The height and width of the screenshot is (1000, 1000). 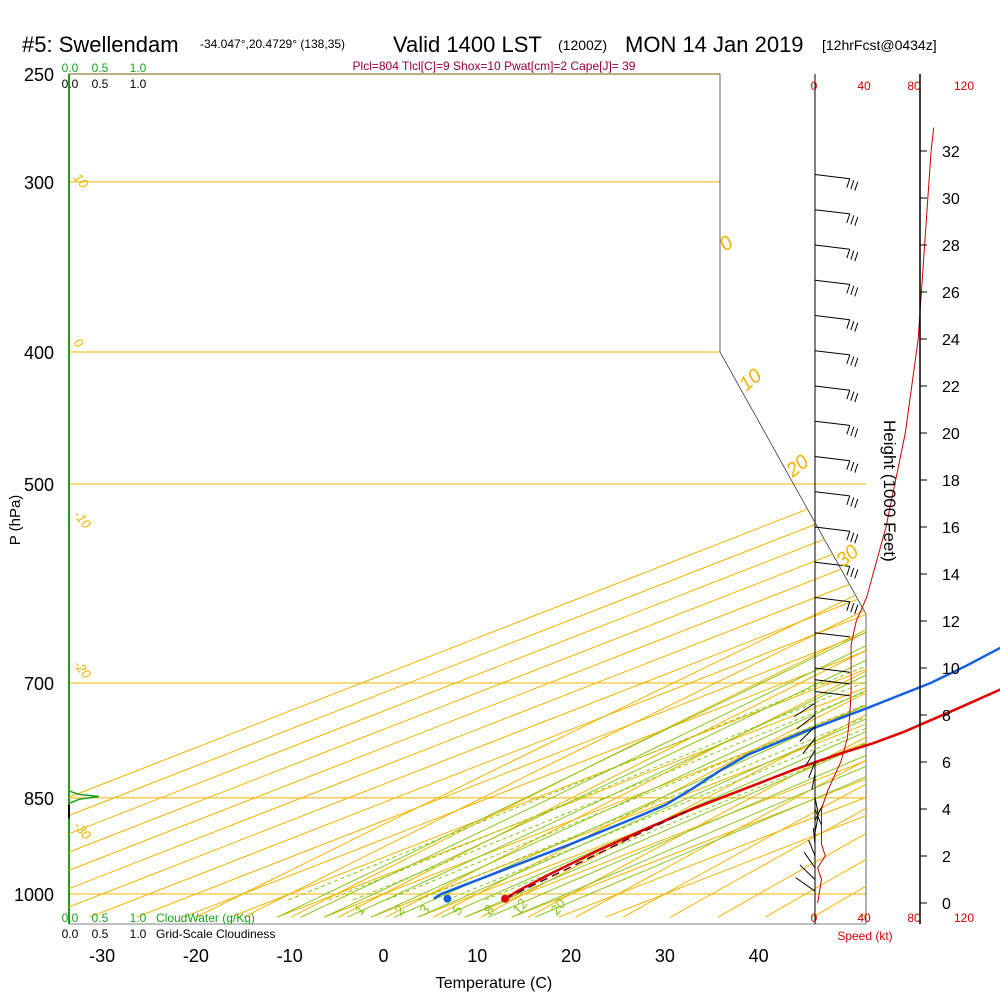 What do you see at coordinates (477, 956) in the screenshot?
I see `temp-tick-label: 10` at bounding box center [477, 956].